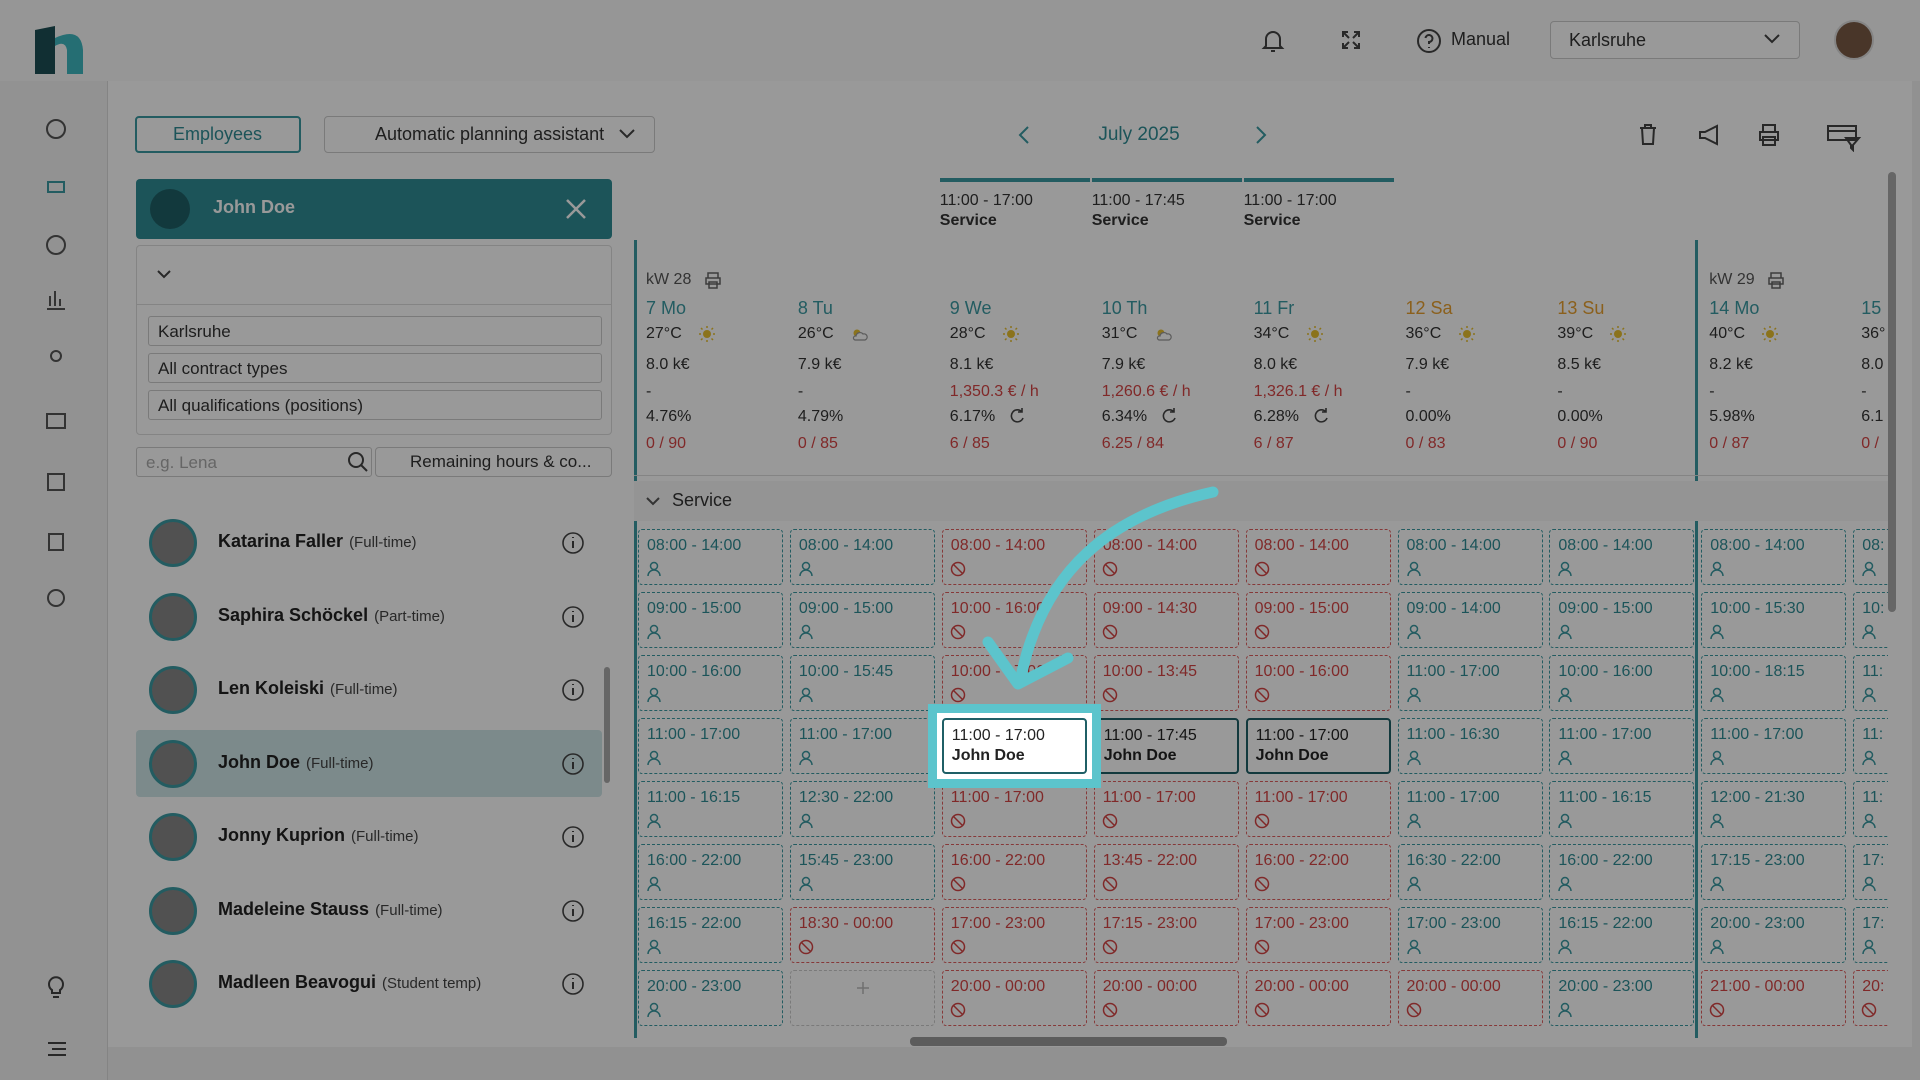 The height and width of the screenshot is (1080, 1920). What do you see at coordinates (56, 482) in the screenshot?
I see `nav-wallet` at bounding box center [56, 482].